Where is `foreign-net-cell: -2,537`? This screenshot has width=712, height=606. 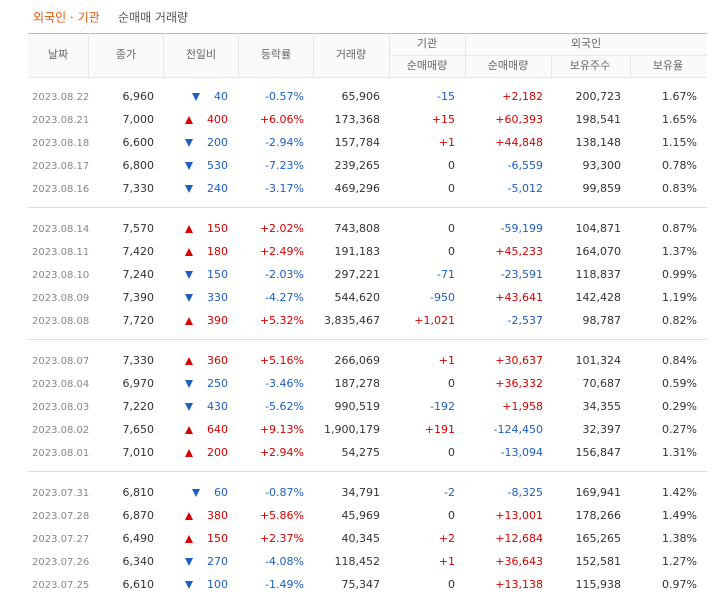 foreign-net-cell: -2,537 is located at coordinates (525, 320).